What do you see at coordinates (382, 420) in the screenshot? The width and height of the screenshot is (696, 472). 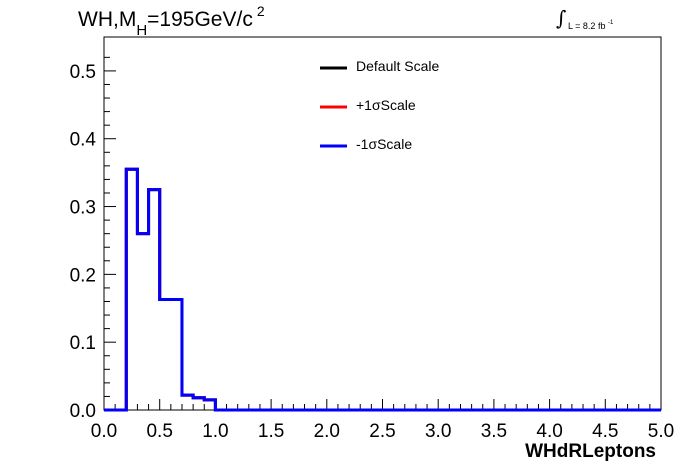 I see `x-axis: 0.0 0.5 1.0 1.5 2.0 2.5 3.0 3.5 4.0 4.5 5.0` at bounding box center [382, 420].